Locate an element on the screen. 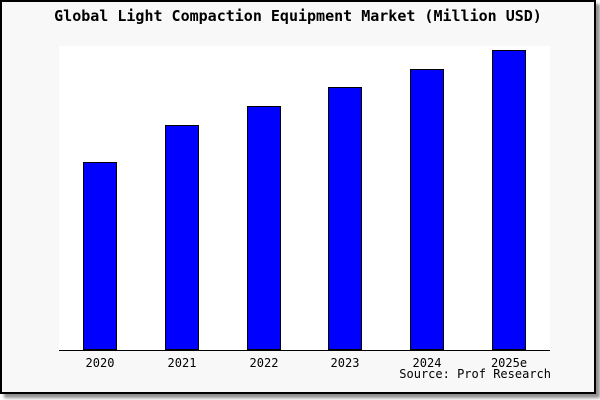 The height and width of the screenshot is (400, 600). x-tick-label-2024: 2024 is located at coordinates (427, 363).